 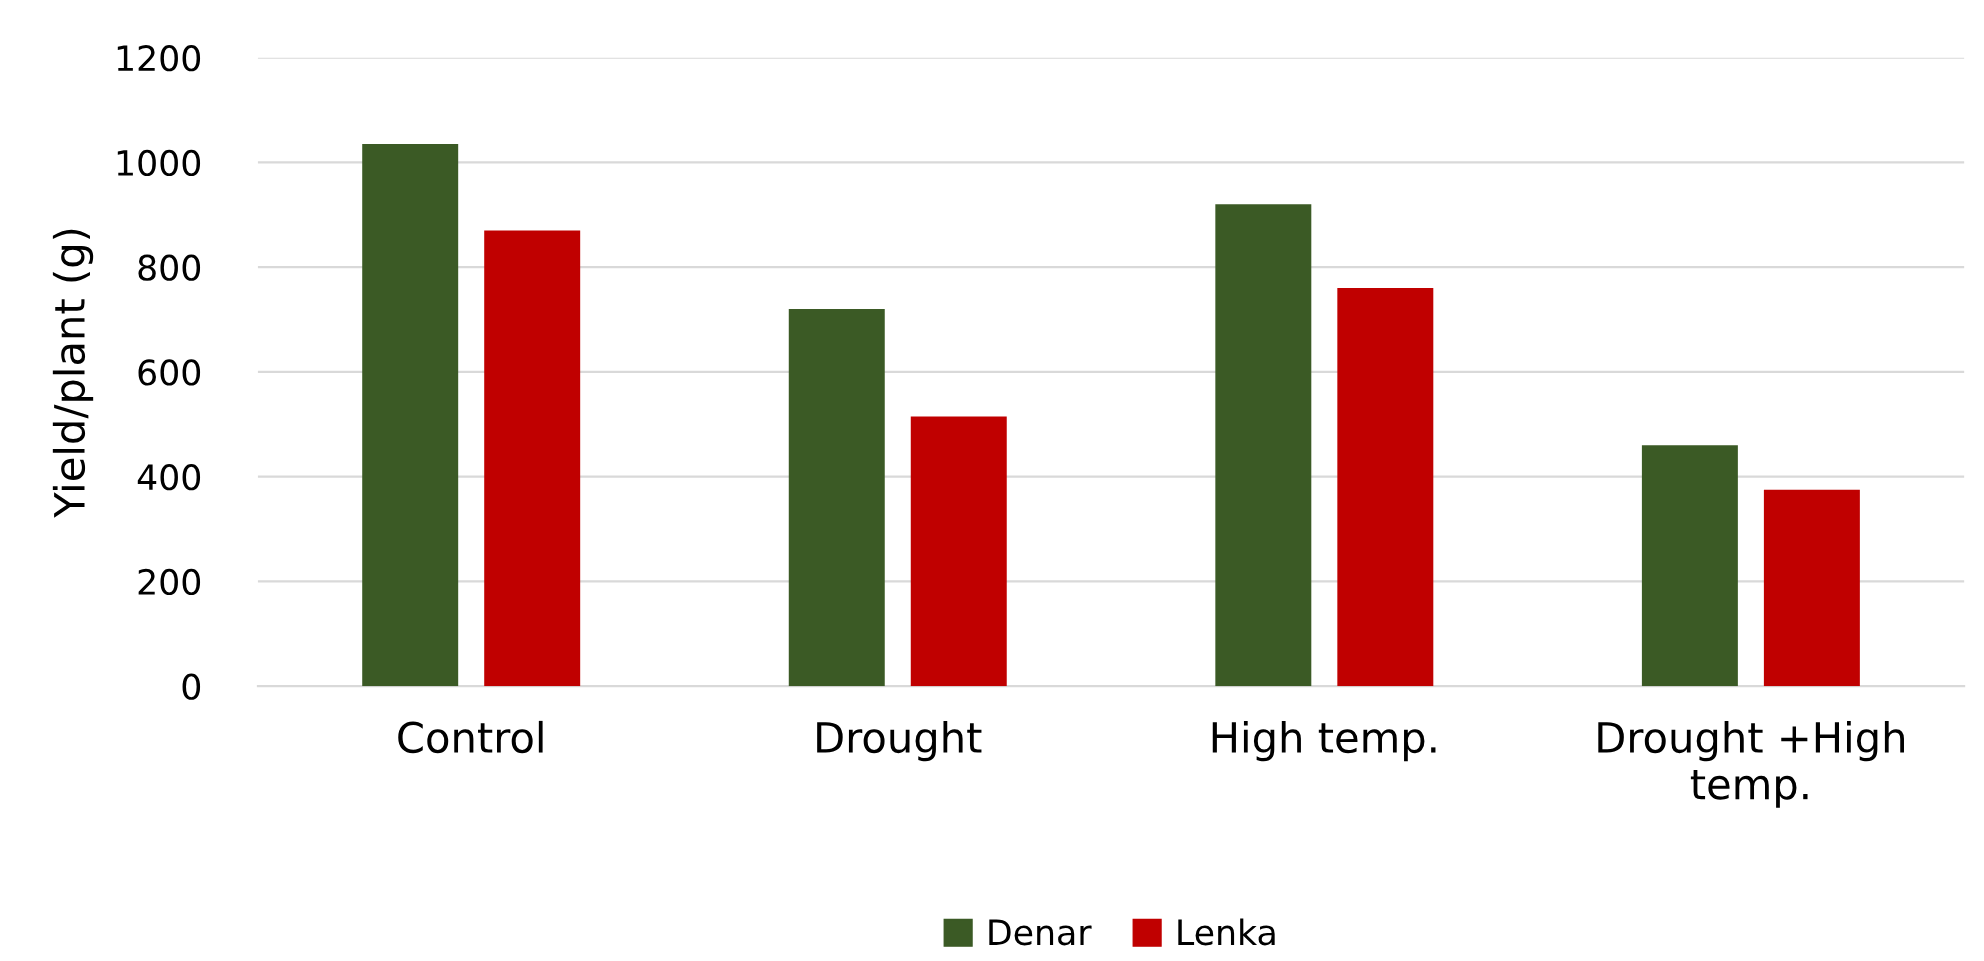 I want to click on legend-label: Denar, so click(x=1040, y=932).